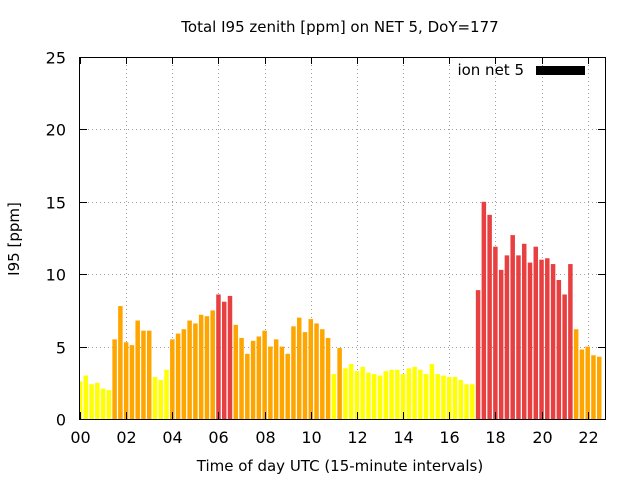  I want to click on y-tick-labels: 0 5 10 15 20 25, so click(56, 239).